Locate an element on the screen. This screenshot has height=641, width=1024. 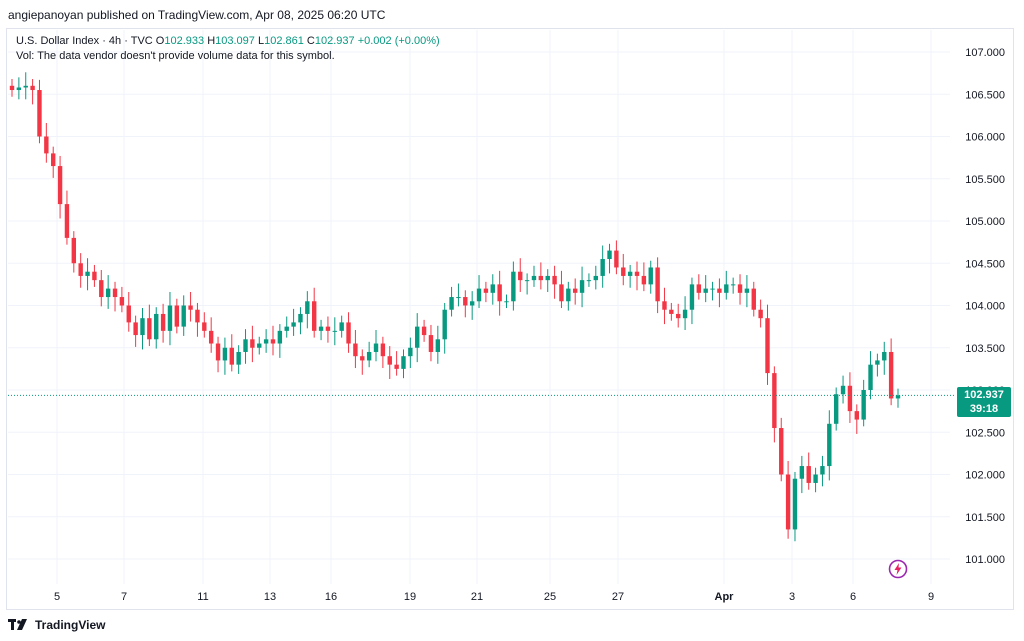
price-tick-label: 102.500 is located at coordinates (985, 433).